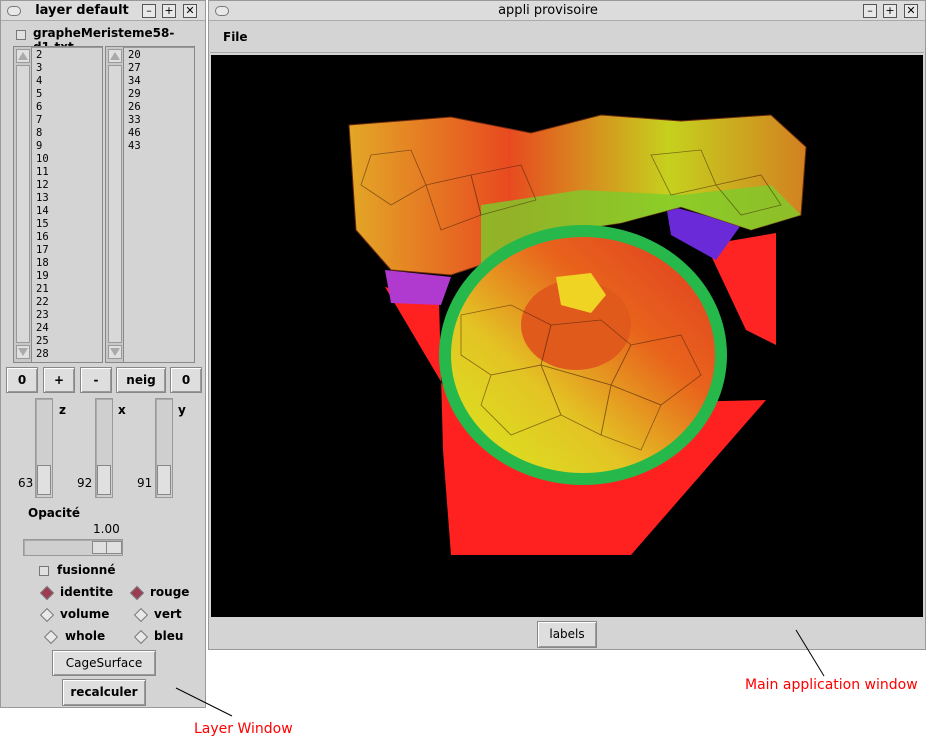  I want to click on right-list-scrollbar, so click(115, 204).